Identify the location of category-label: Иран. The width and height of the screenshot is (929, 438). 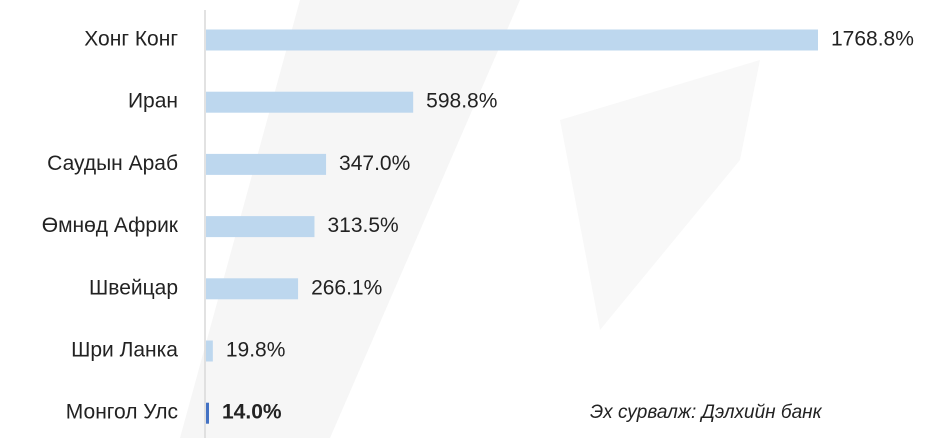
(153, 101).